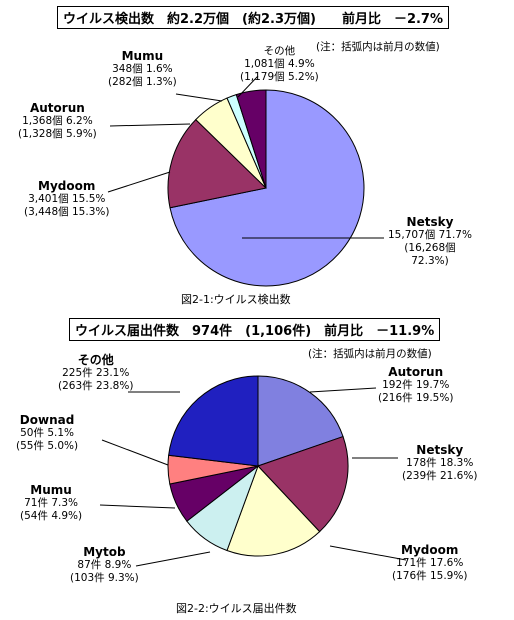 The height and width of the screenshot is (620, 514). Describe the element at coordinates (142, 69) in the screenshot. I see `chart1-label-mumu: Mumu 348個 1.6% (282個 1.3%)` at that location.